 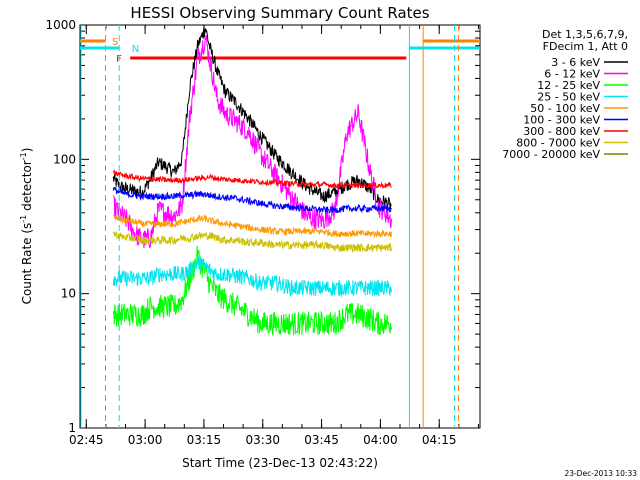 I want to click on y-axis-label-mid: detector, so click(x=27, y=187).